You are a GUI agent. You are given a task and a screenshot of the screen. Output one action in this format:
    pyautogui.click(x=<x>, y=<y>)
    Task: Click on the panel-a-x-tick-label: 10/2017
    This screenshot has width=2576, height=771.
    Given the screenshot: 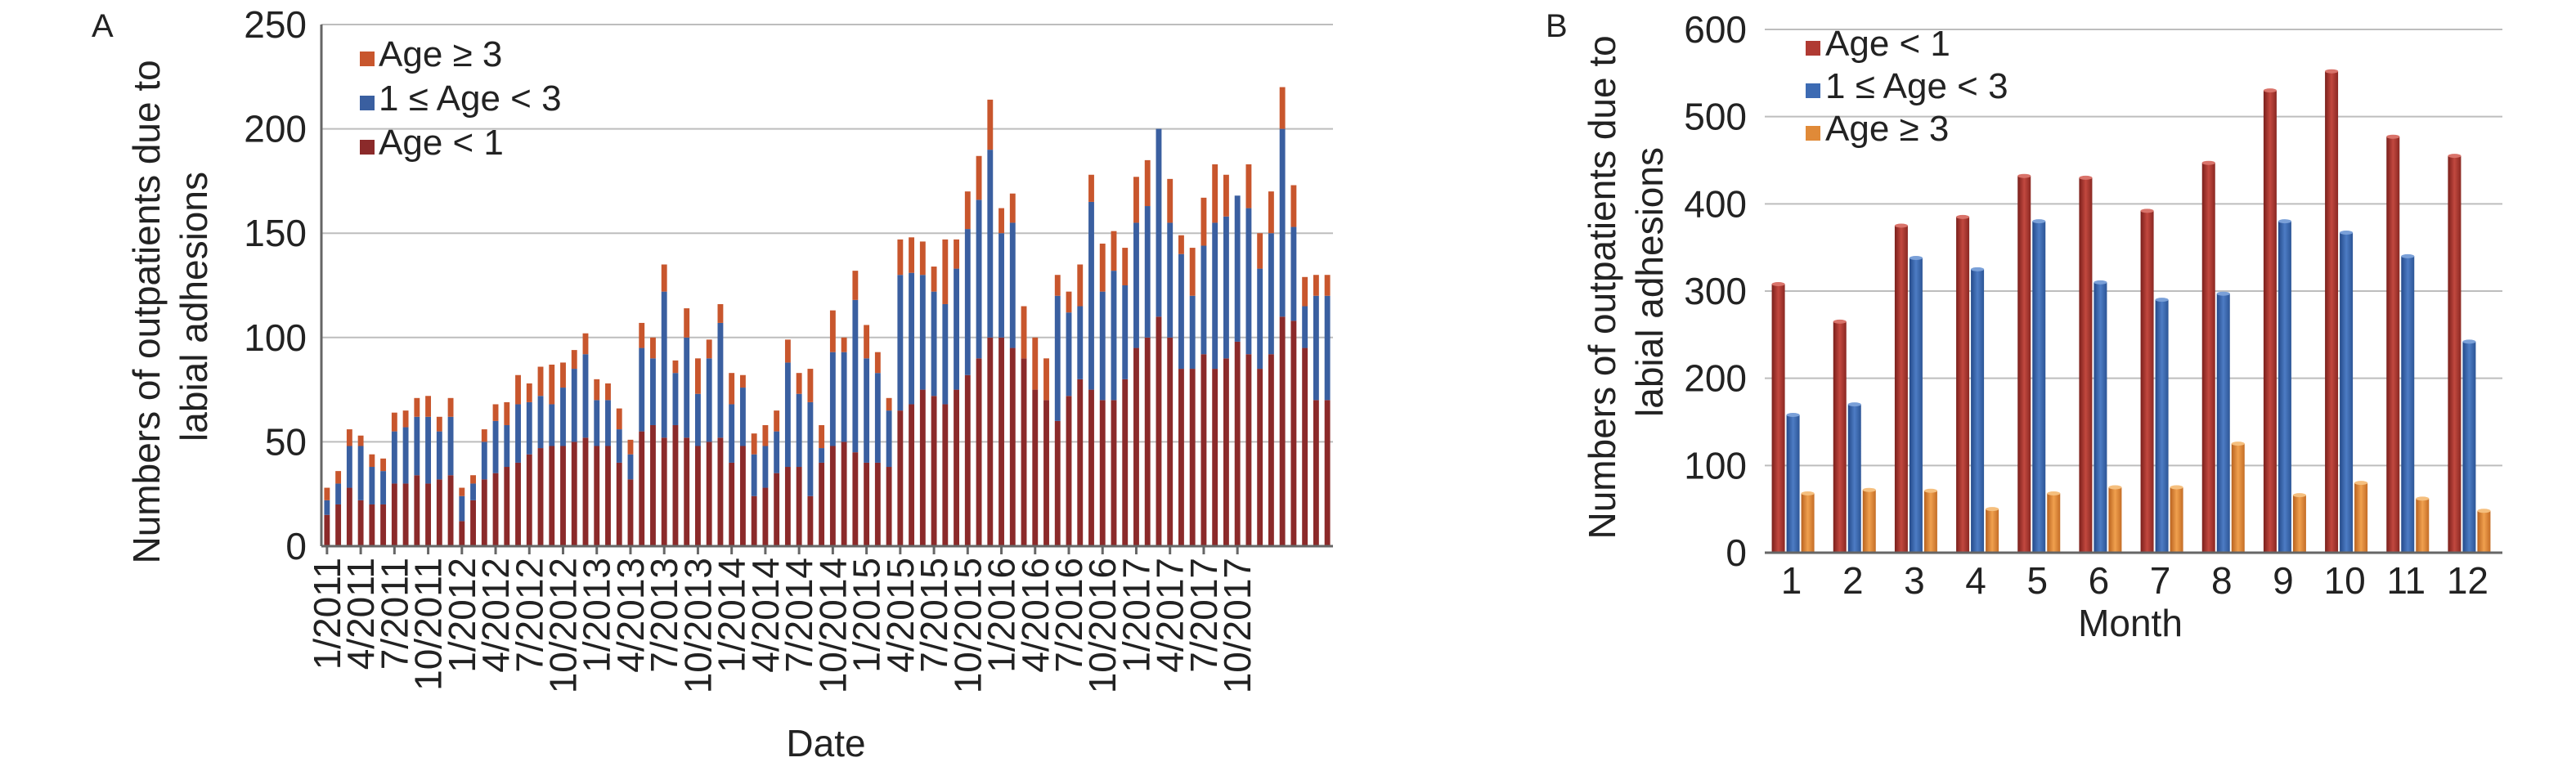 What is the action you would take?
    pyautogui.click(x=1238, y=625)
    